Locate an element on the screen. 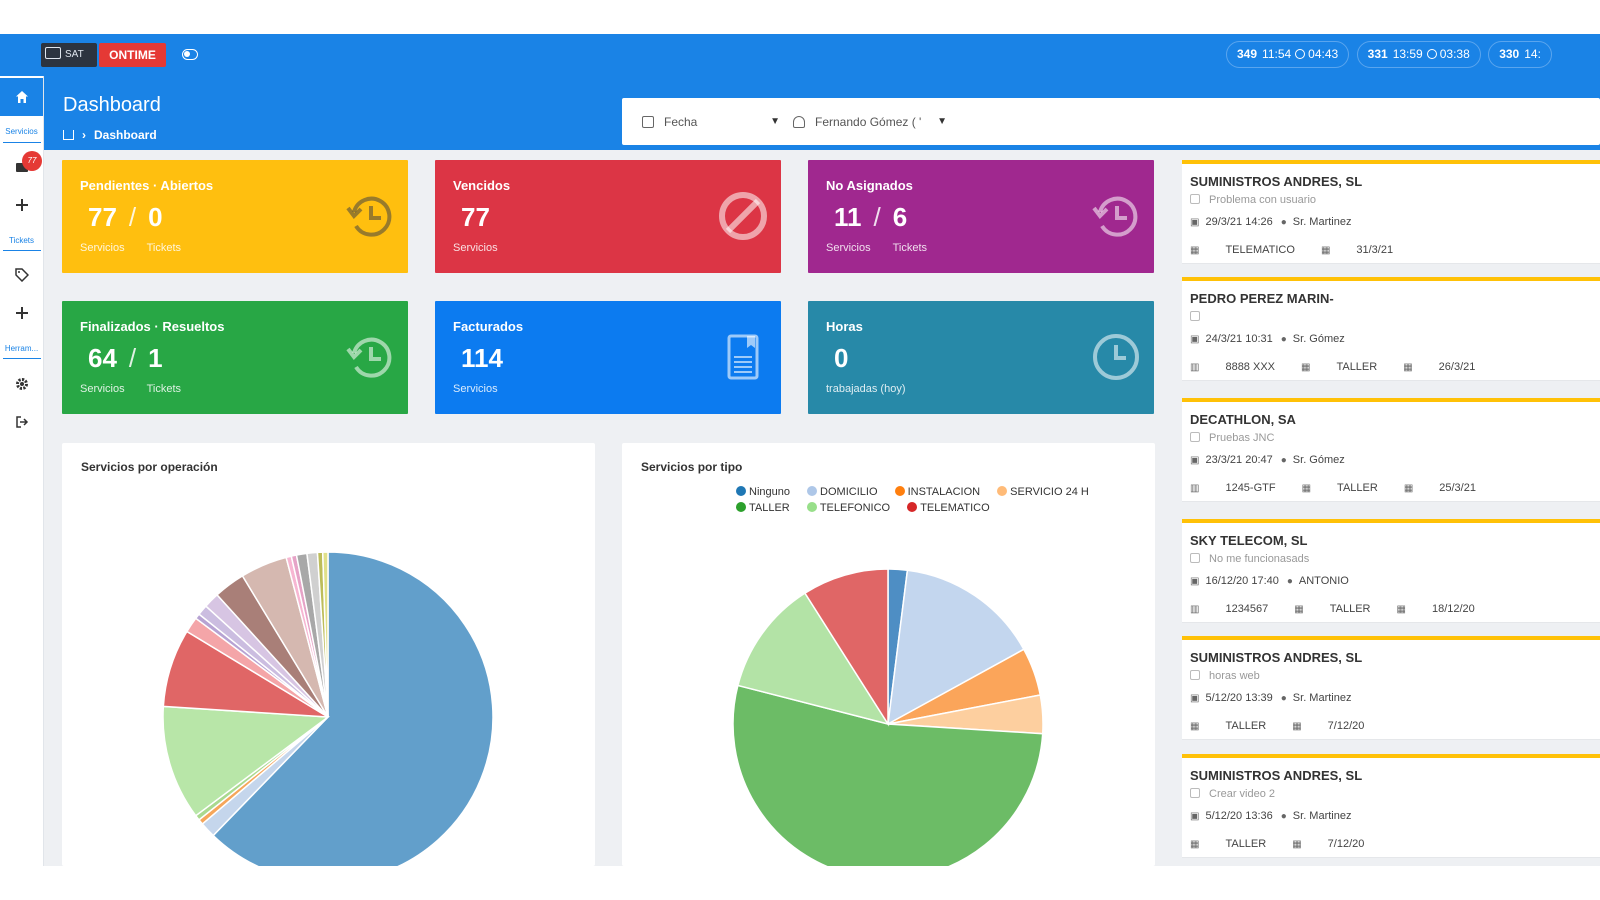 This screenshot has height=900, width=1600. card-sublabels: Servicios Tickets is located at coordinates (887, 248).